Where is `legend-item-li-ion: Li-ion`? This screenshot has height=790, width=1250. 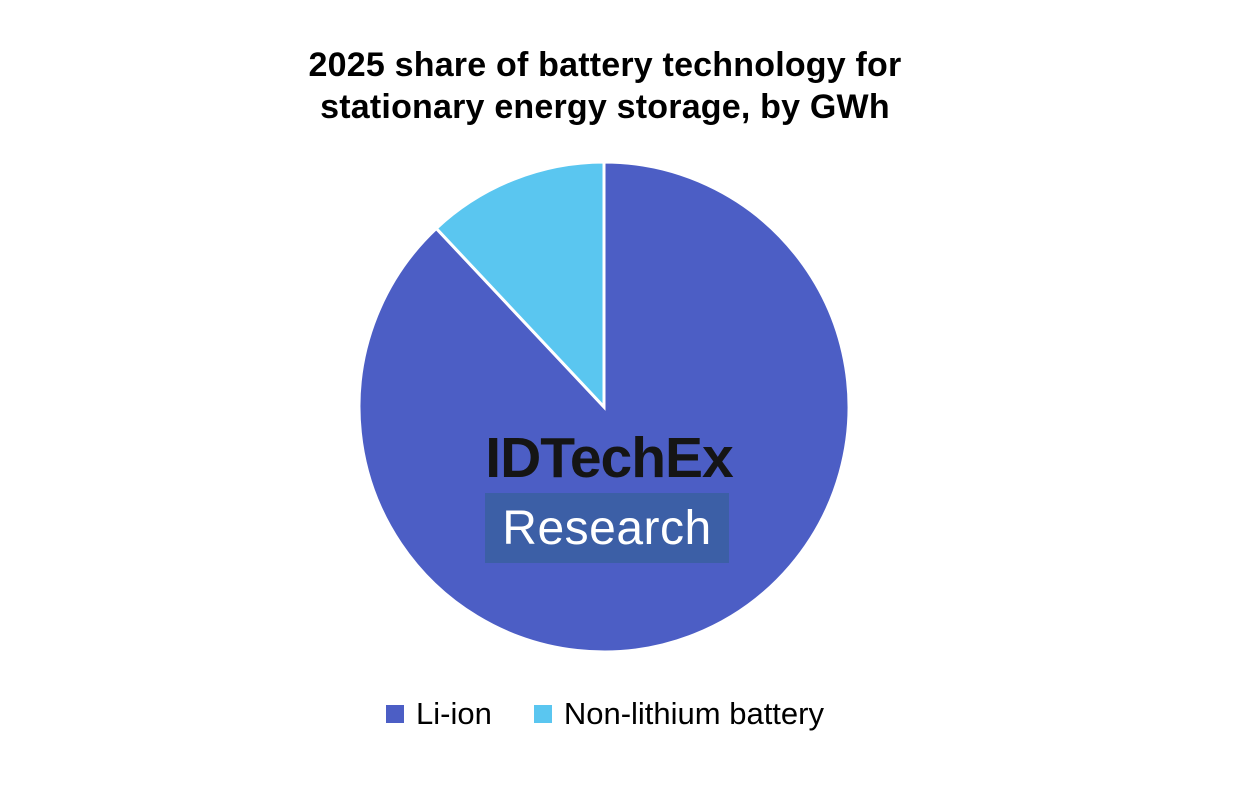
legend-item-li-ion: Li-ion is located at coordinates (439, 714).